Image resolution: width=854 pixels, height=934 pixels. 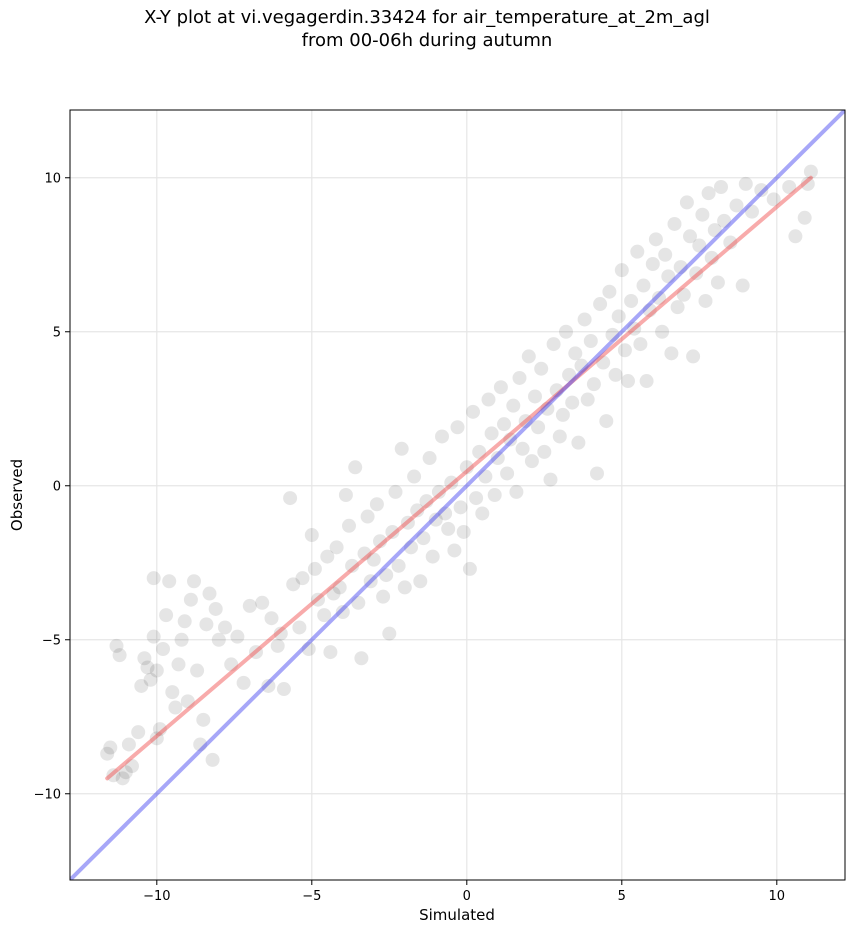 I want to click on y-tick-label: 5, so click(x=57, y=332).